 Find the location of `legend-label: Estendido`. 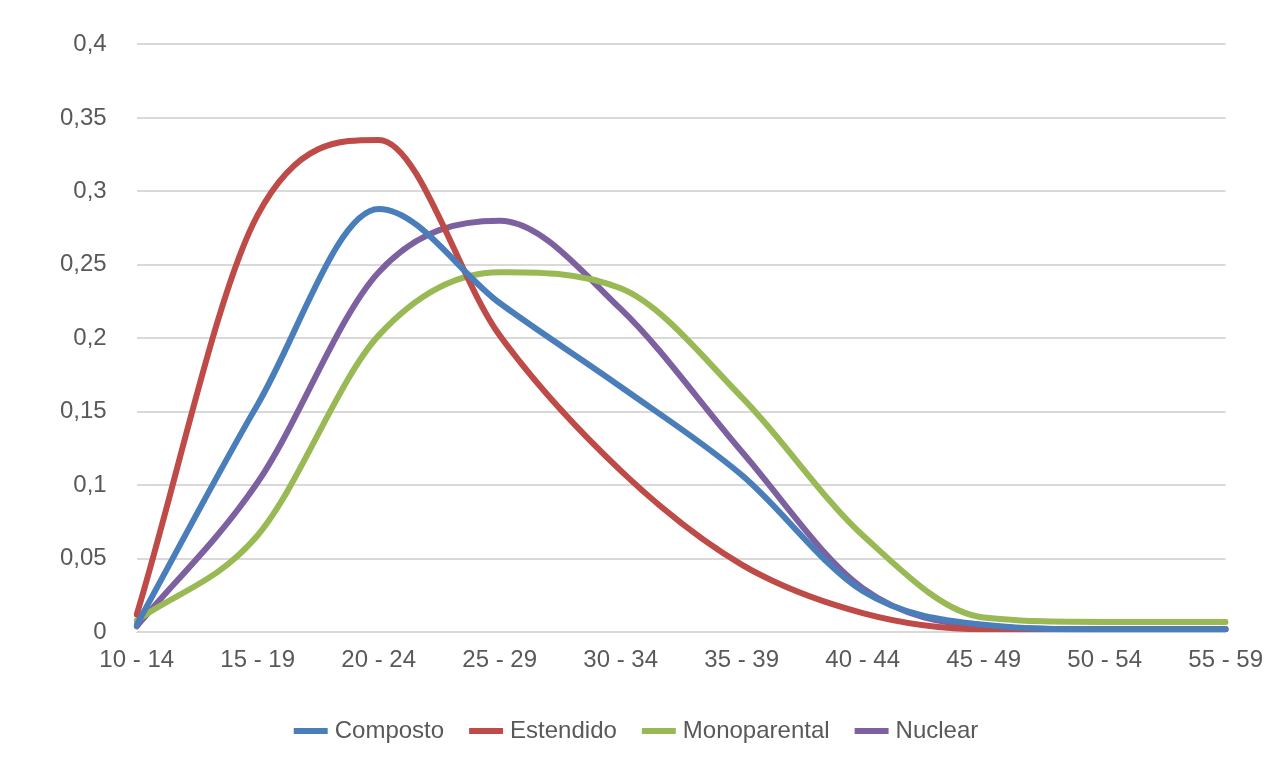

legend-label: Estendido is located at coordinates (563, 729).